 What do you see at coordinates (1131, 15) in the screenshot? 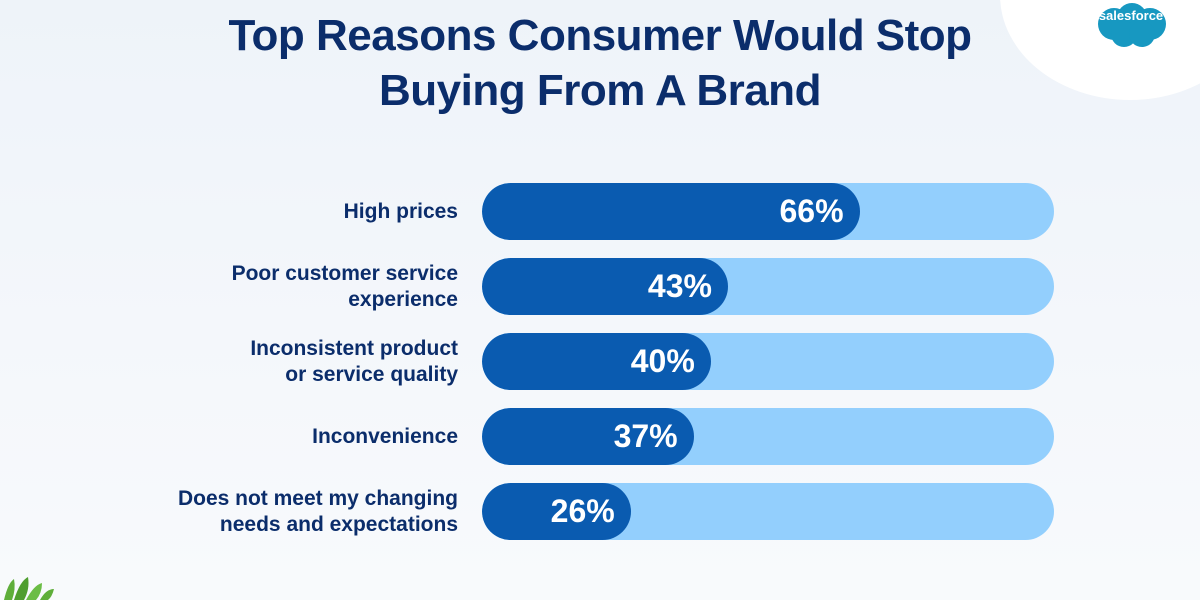
I see `logo-text: salesforce` at bounding box center [1131, 15].